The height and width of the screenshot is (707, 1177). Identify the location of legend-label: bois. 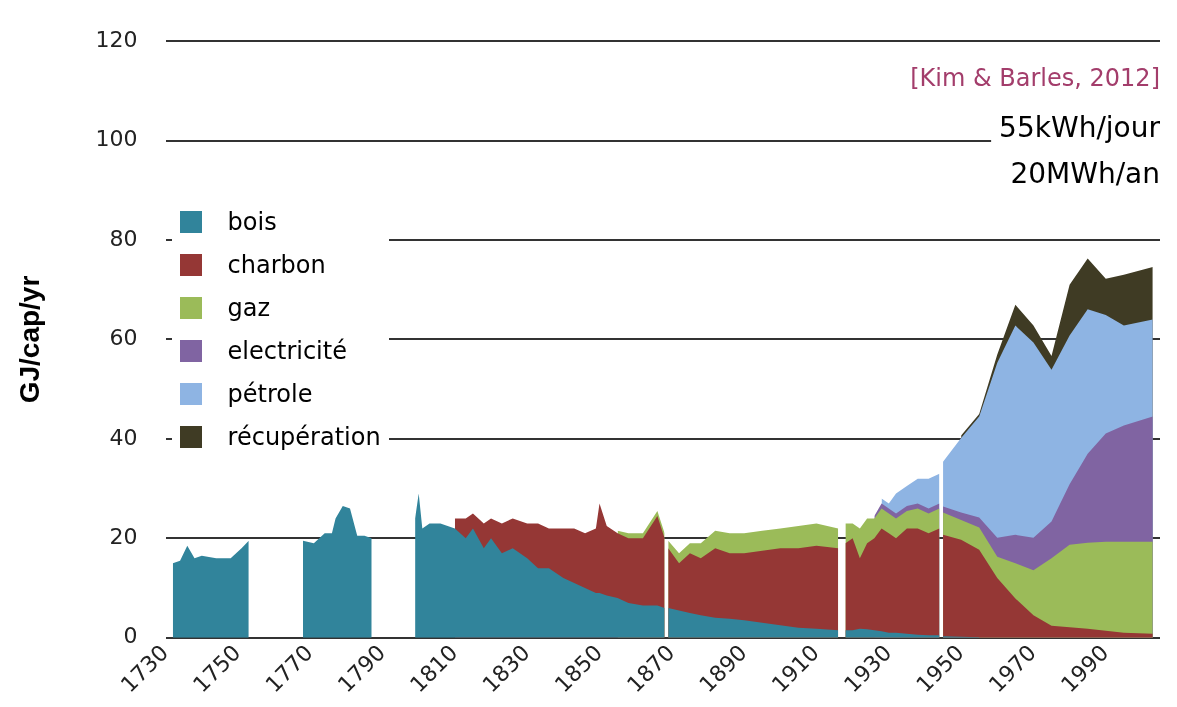
(252, 221).